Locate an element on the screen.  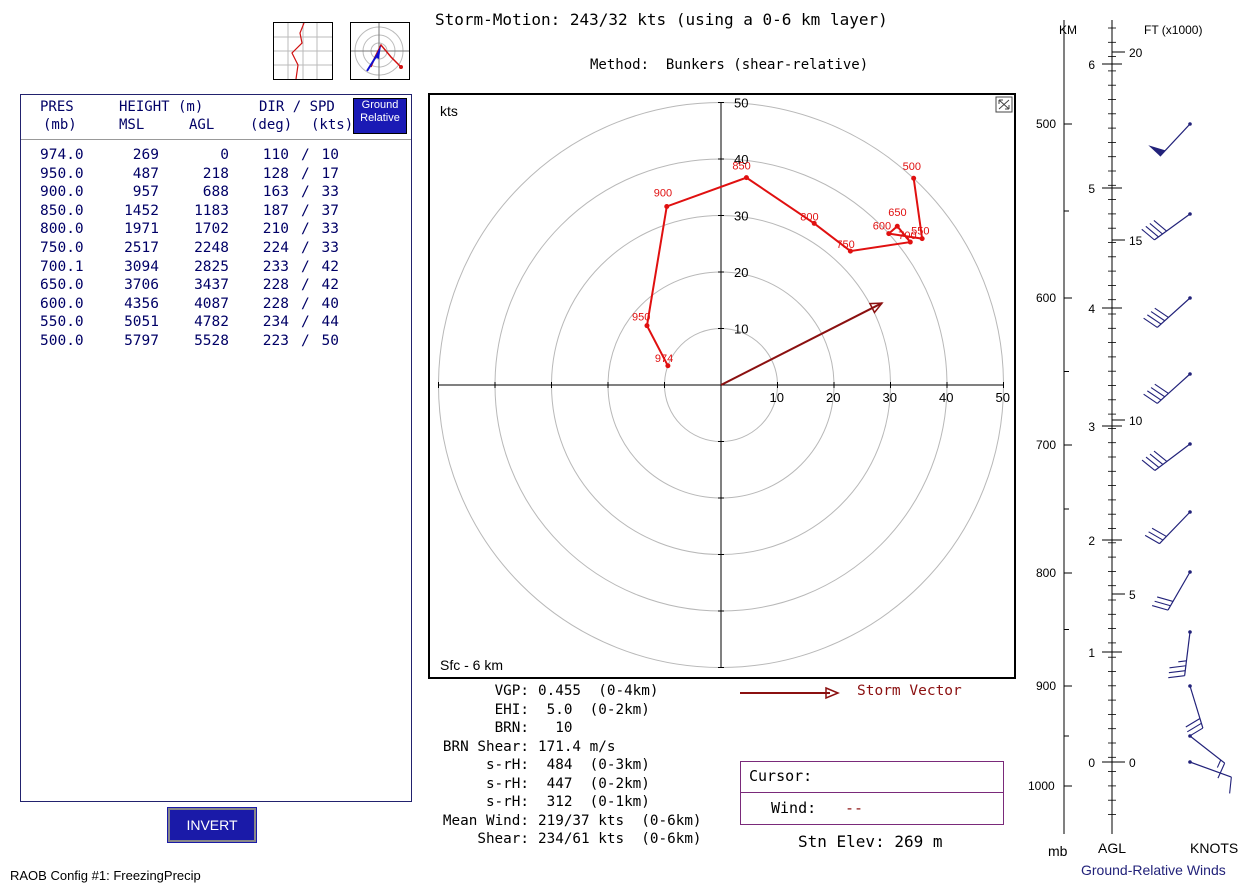
table-row: 950.0 487 218 128 17 / is located at coordinates (216, 175).